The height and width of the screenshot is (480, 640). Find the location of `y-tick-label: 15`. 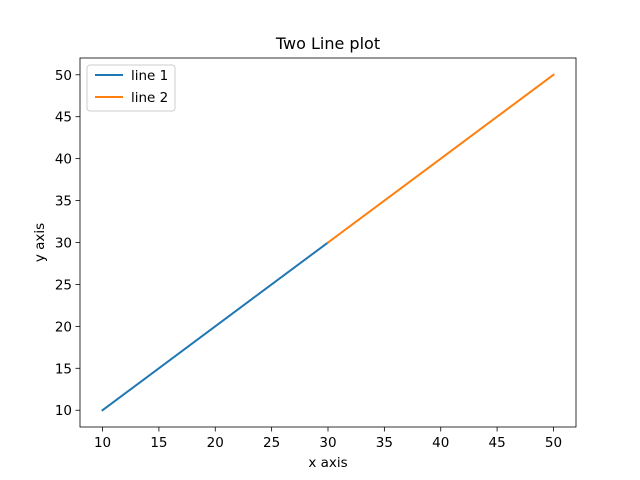

y-tick-label: 15 is located at coordinates (63, 369).